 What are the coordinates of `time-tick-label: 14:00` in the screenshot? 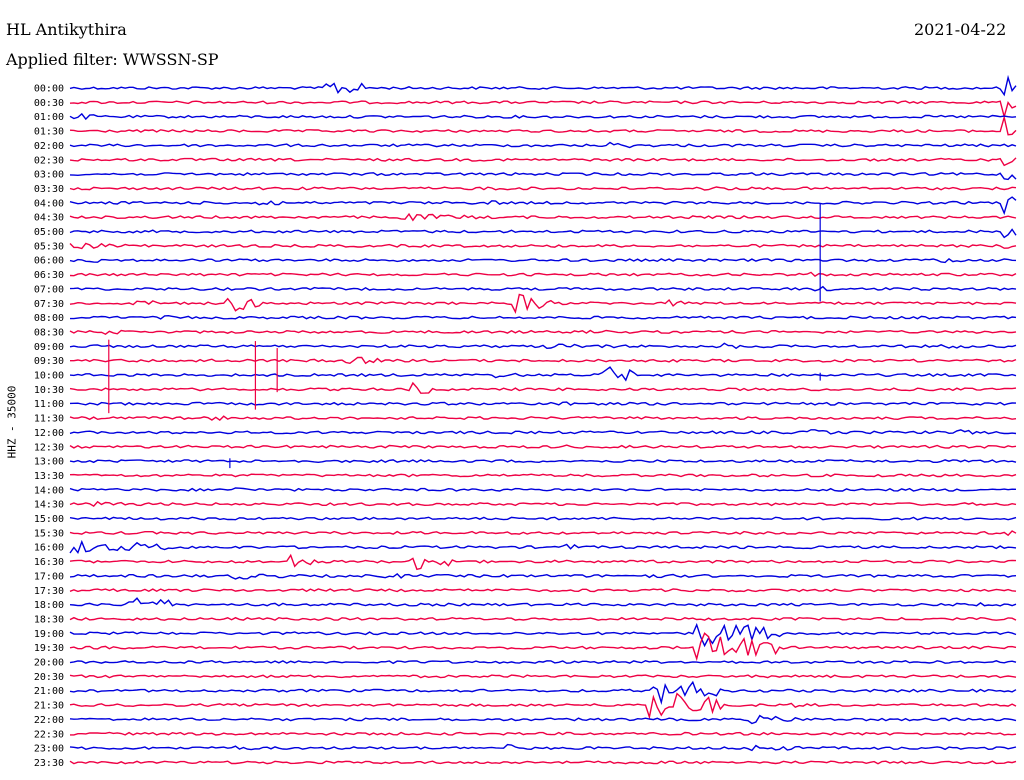 It's located at (49, 490).